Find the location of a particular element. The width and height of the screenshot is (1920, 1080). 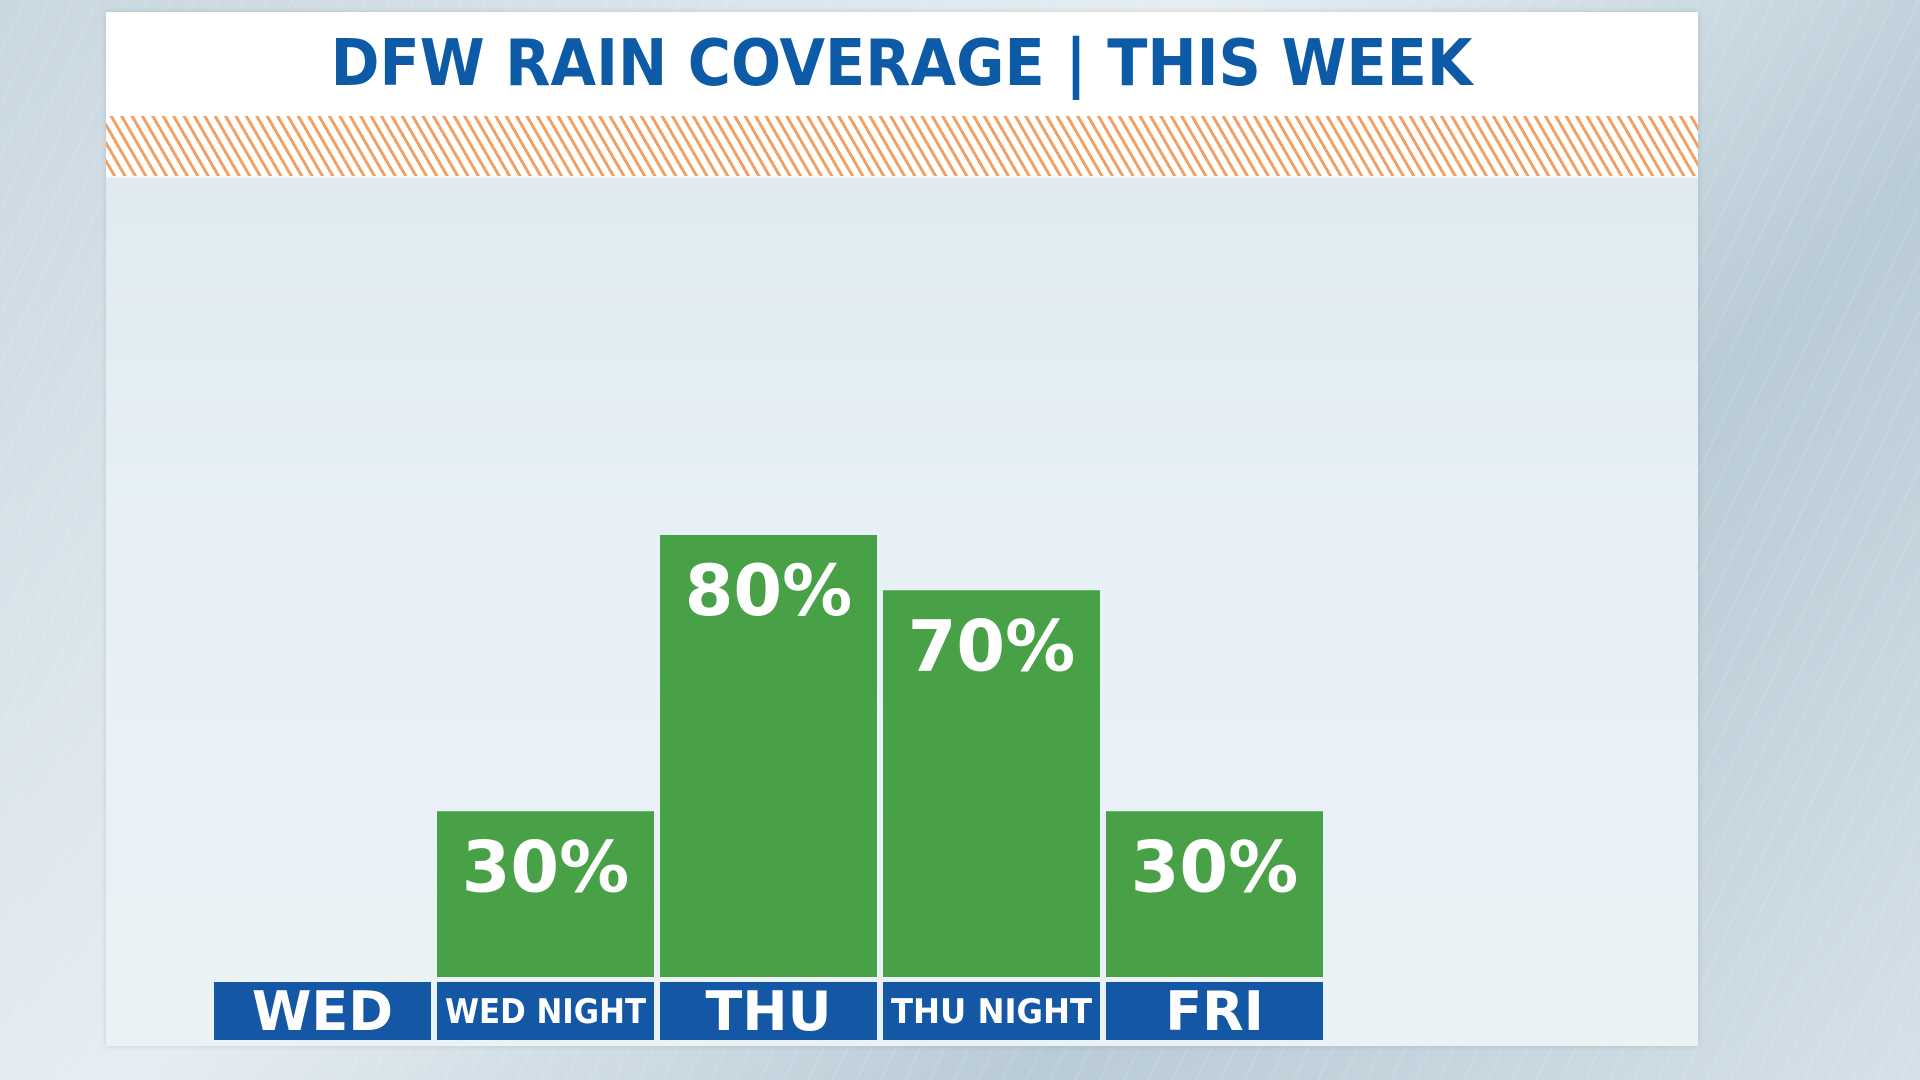

bar-thu-night is located at coordinates (991, 783).